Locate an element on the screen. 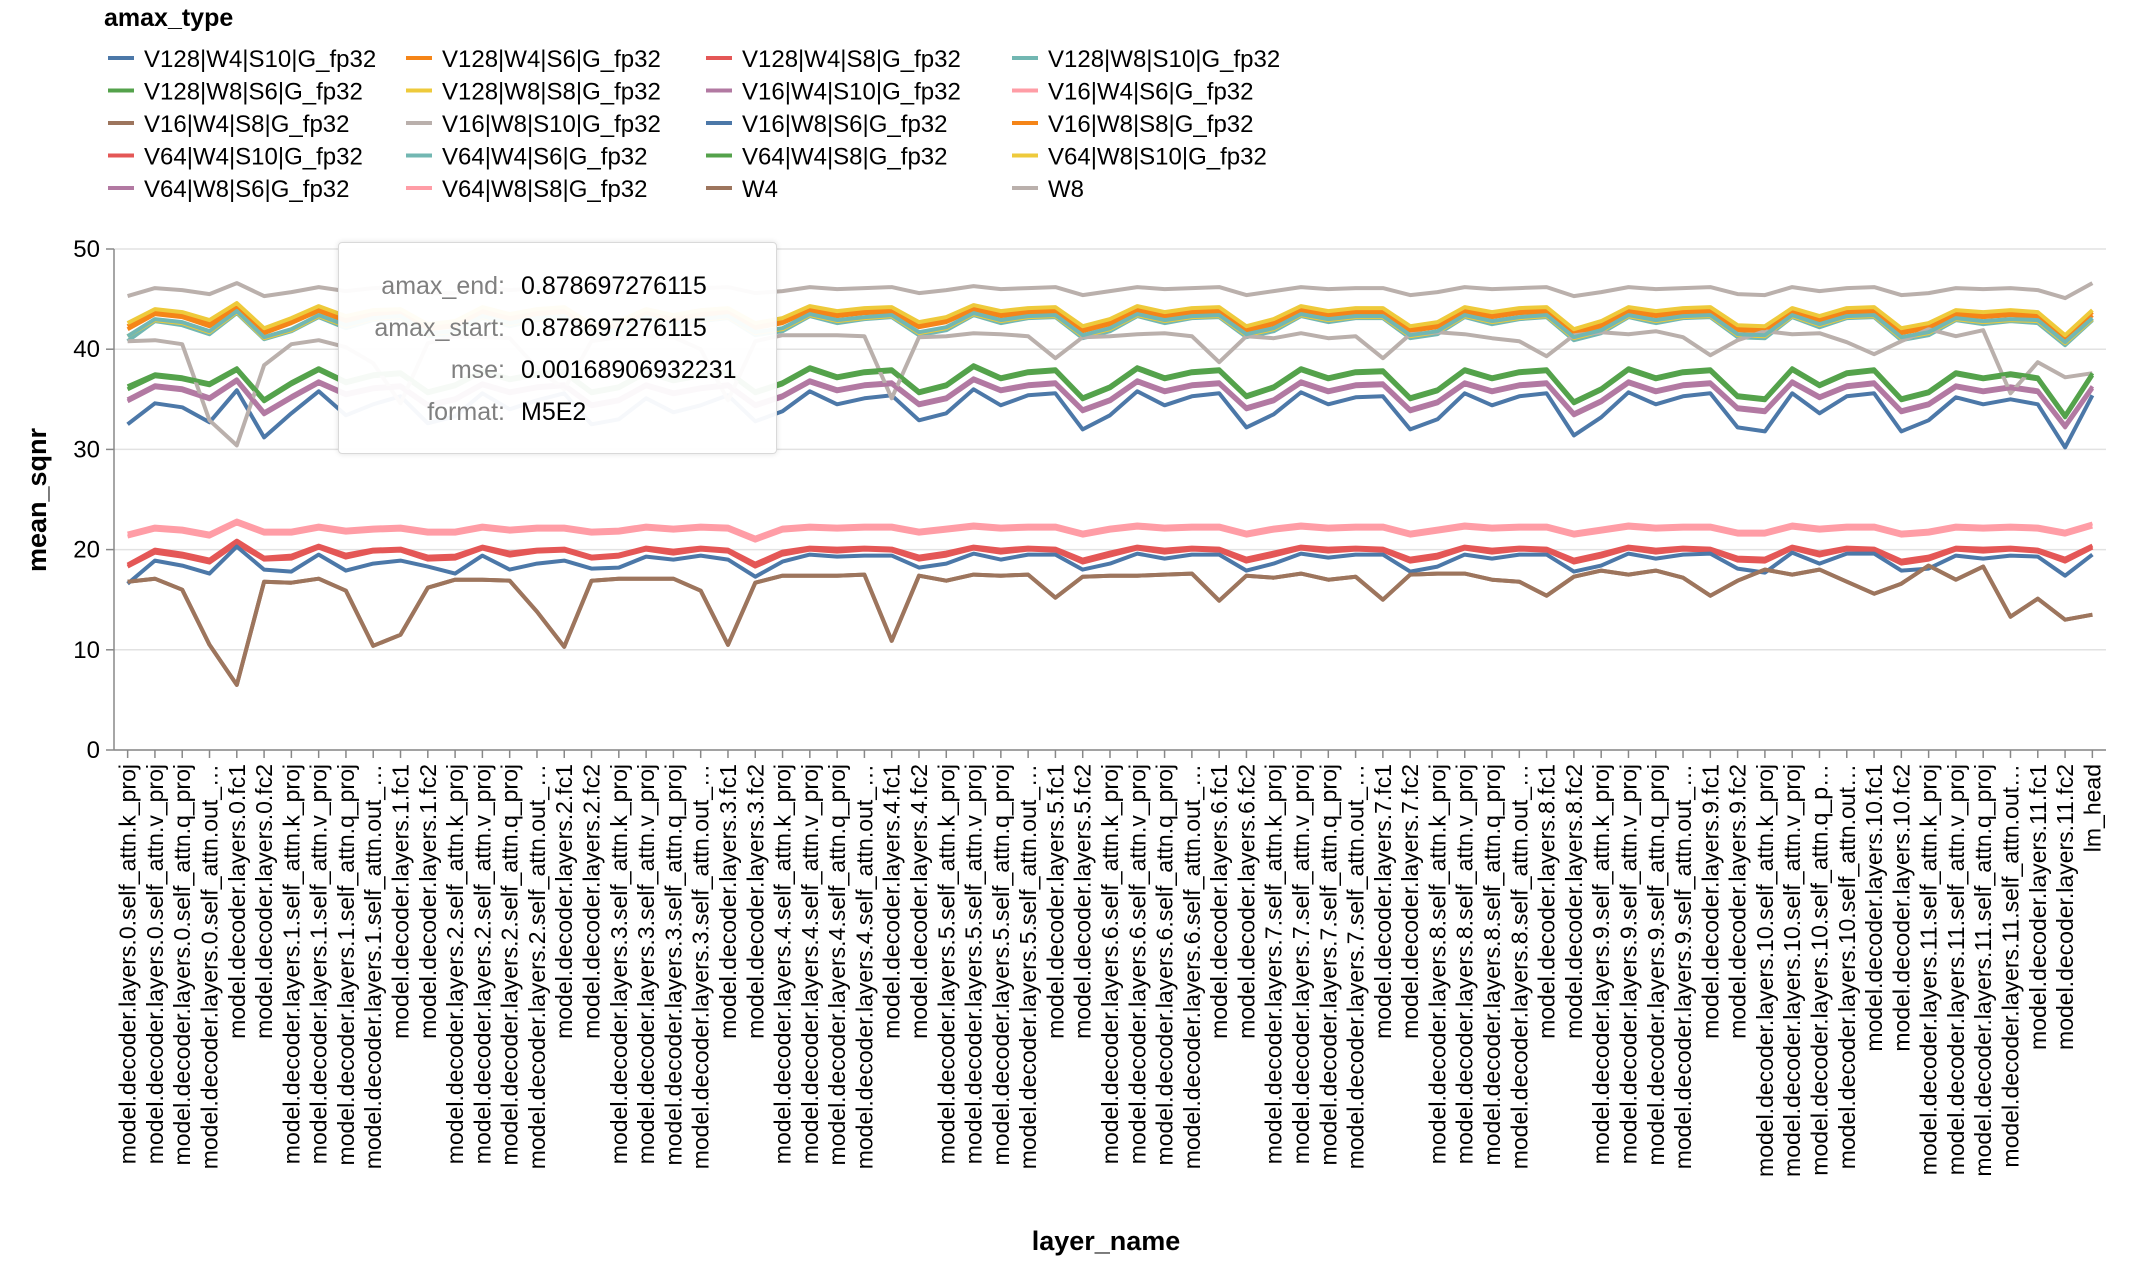  tooltip-value: M5E2 is located at coordinates (554, 412).